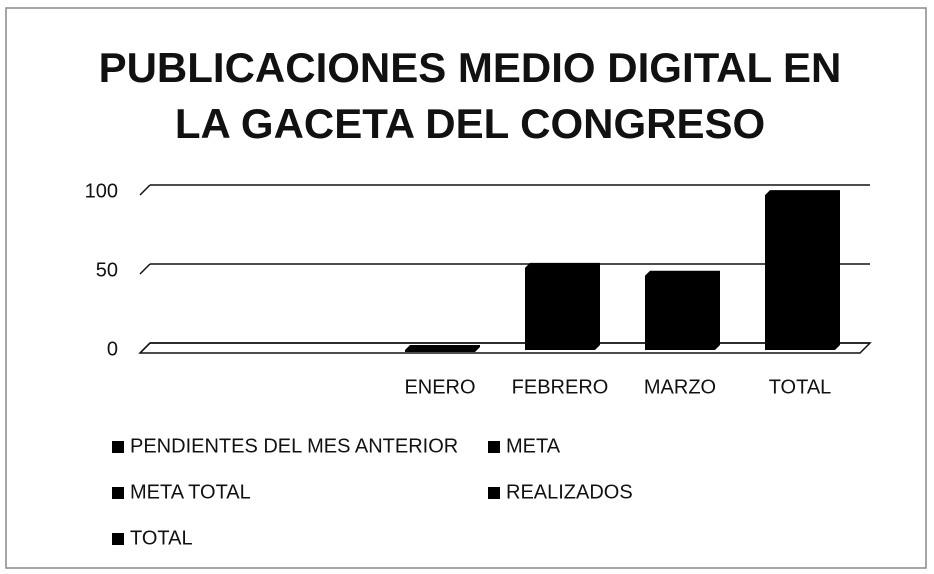 The image size is (934, 574). What do you see at coordinates (294, 446) in the screenshot?
I see `legend-label: PENDIENTES DEL MES ANTERIOR` at bounding box center [294, 446].